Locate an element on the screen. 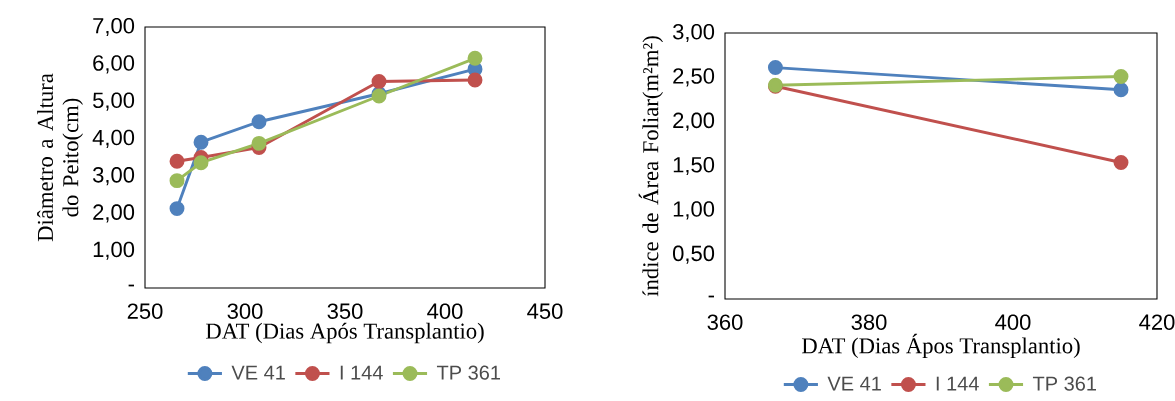  y-axis-title: índice de Área Foliar(m²m²) is located at coordinates (650, 166).